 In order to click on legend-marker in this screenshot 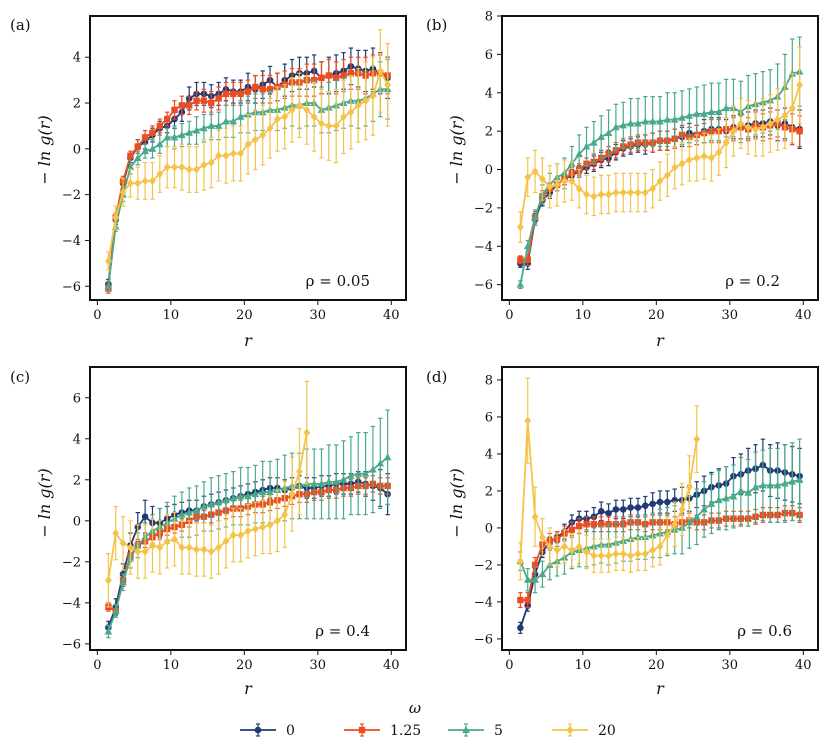, I will do `click(570, 730)`.